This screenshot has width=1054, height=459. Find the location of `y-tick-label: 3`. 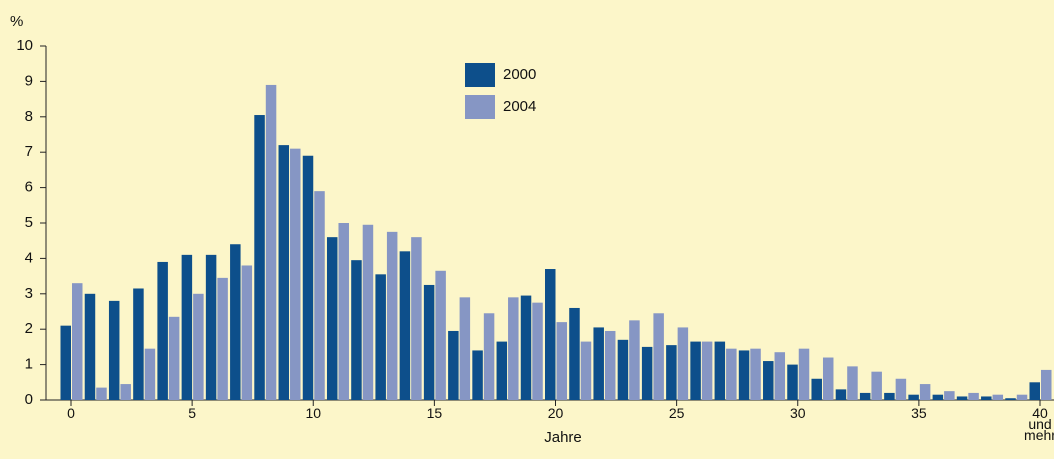

y-tick-label: 3 is located at coordinates (29, 293).